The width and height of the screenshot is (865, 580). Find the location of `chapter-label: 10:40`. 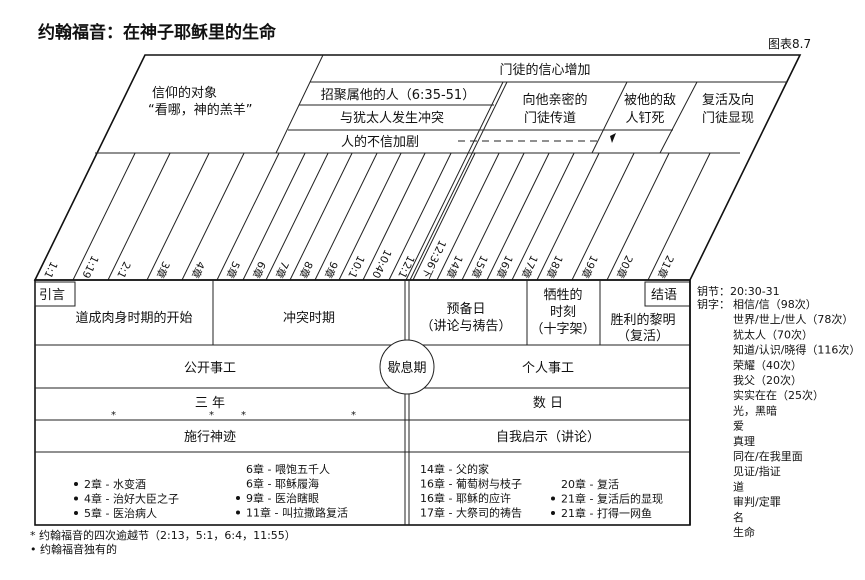

chapter-label: 10:40 is located at coordinates (381, 263).